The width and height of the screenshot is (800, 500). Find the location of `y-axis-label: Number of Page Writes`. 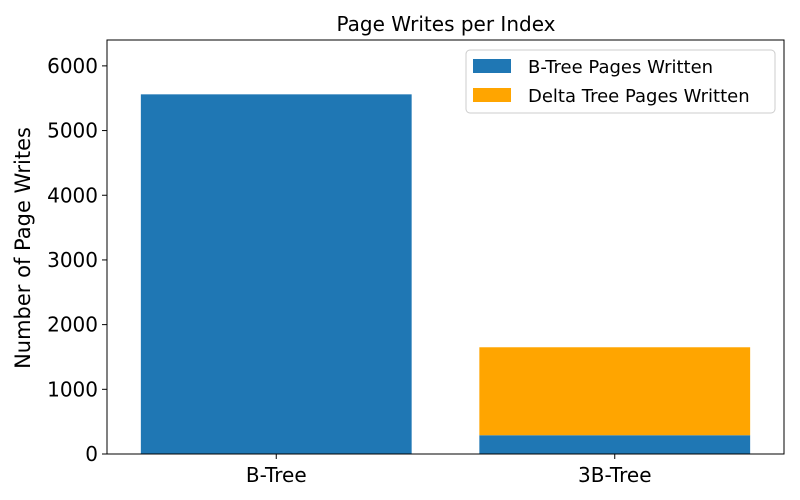

y-axis-label: Number of Page Writes is located at coordinates (23, 248).